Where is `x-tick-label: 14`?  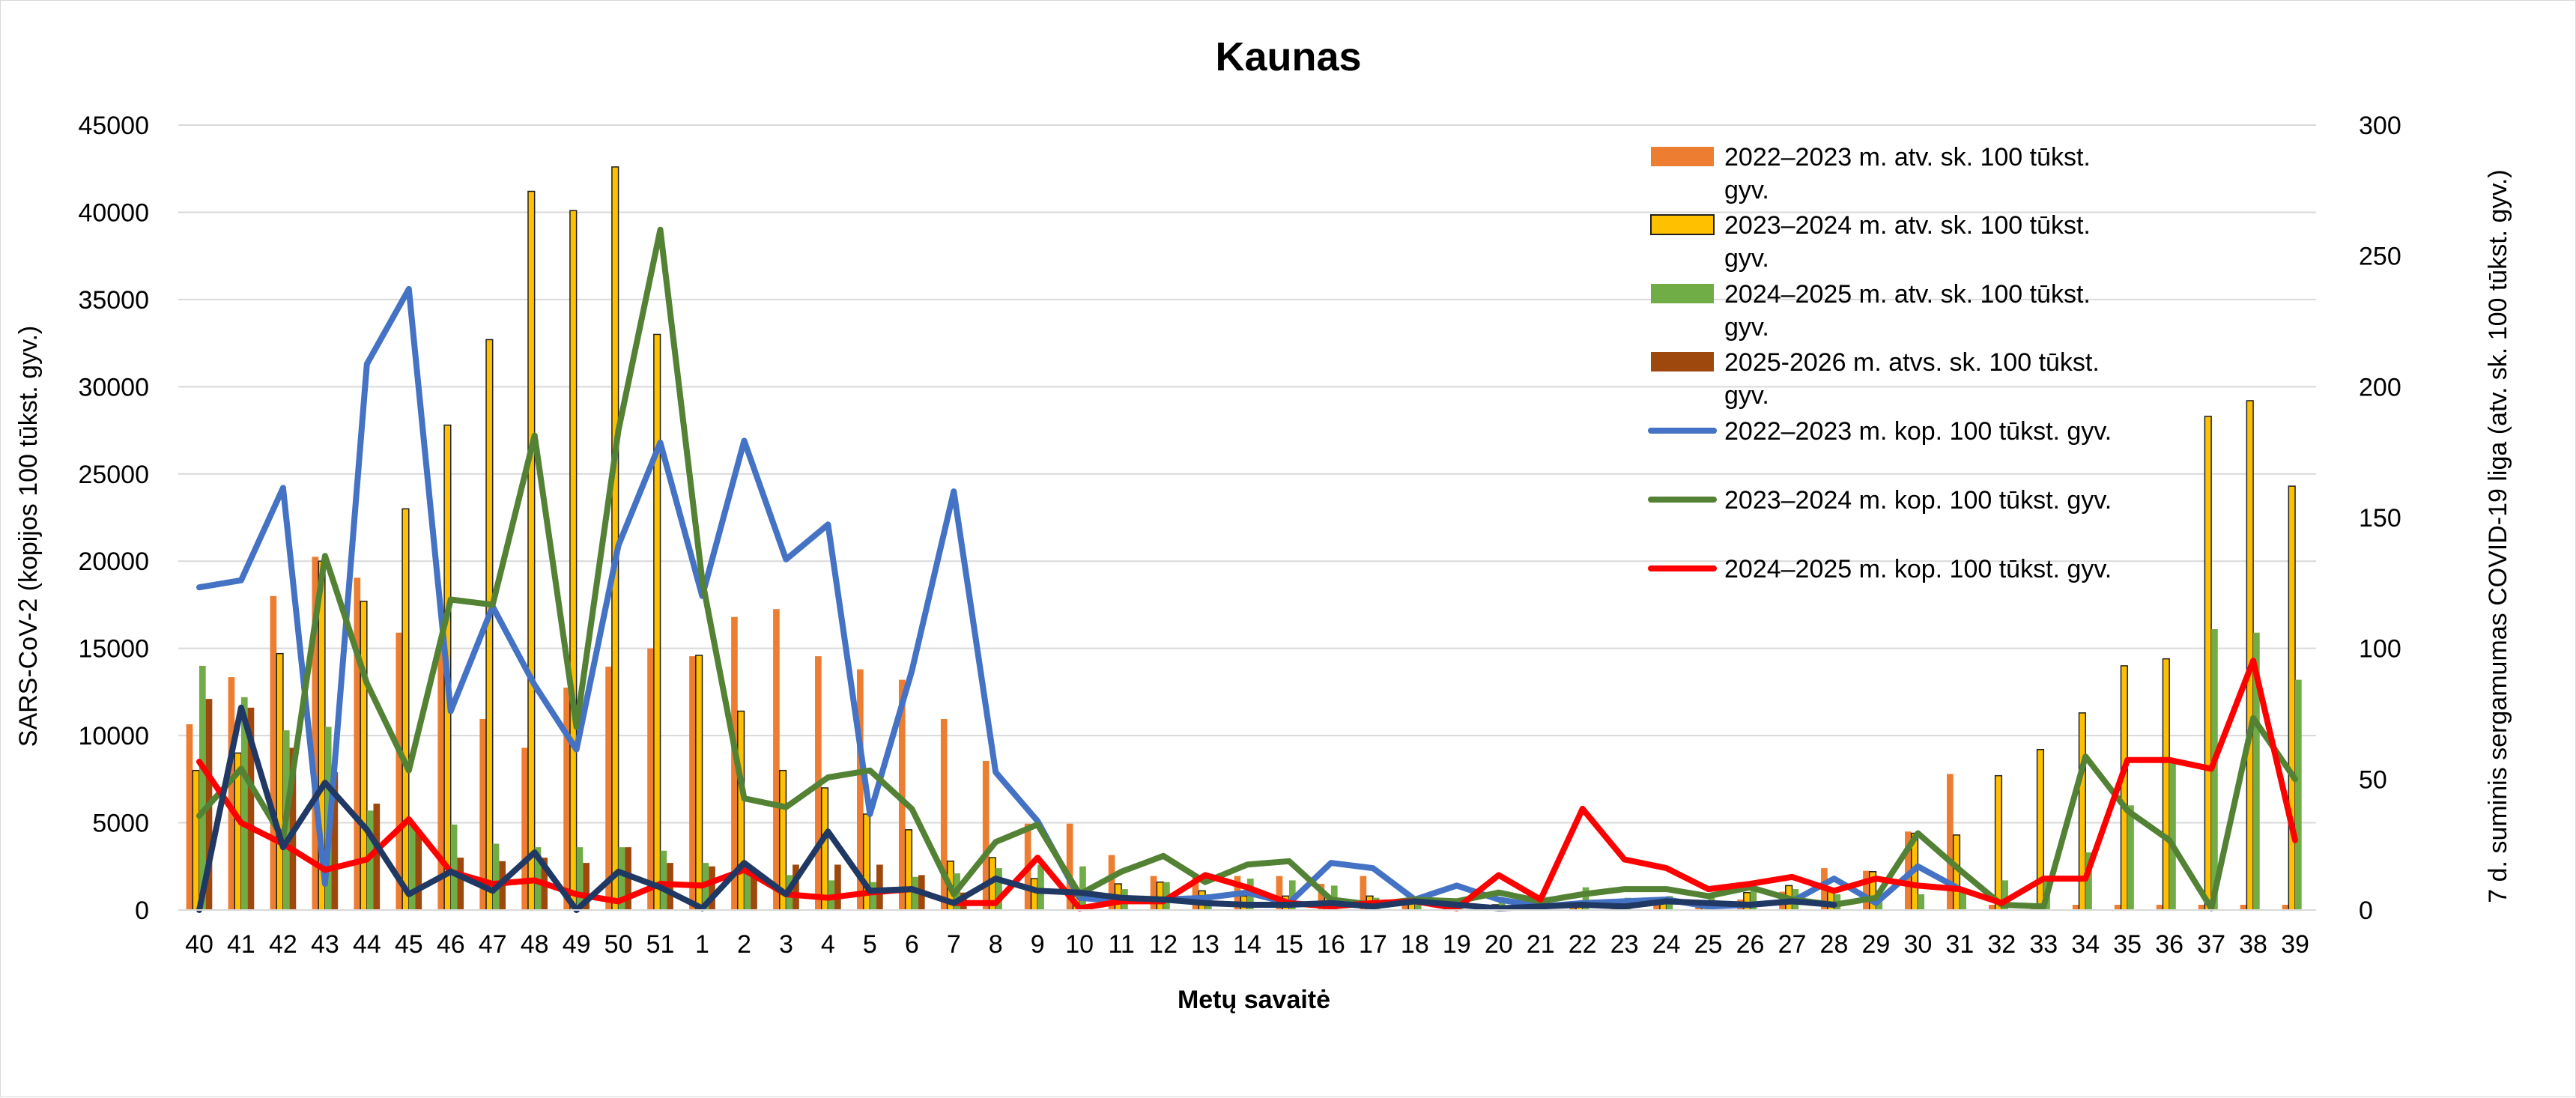
x-tick-label: 14 is located at coordinates (1247, 944).